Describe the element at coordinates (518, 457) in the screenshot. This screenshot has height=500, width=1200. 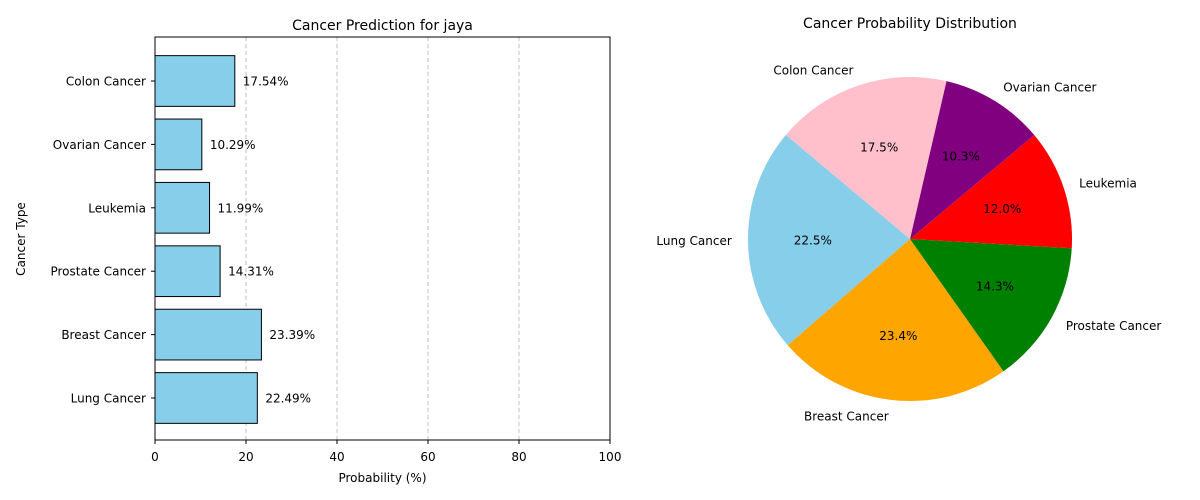
I see `bar-x-tick-label: 80` at that location.